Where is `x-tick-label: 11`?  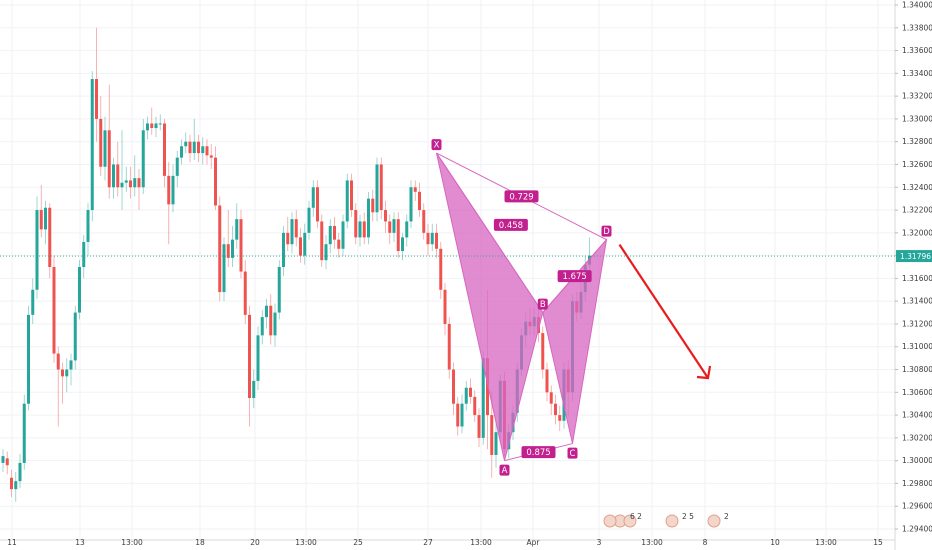
x-tick-label: 11 is located at coordinates (12, 542).